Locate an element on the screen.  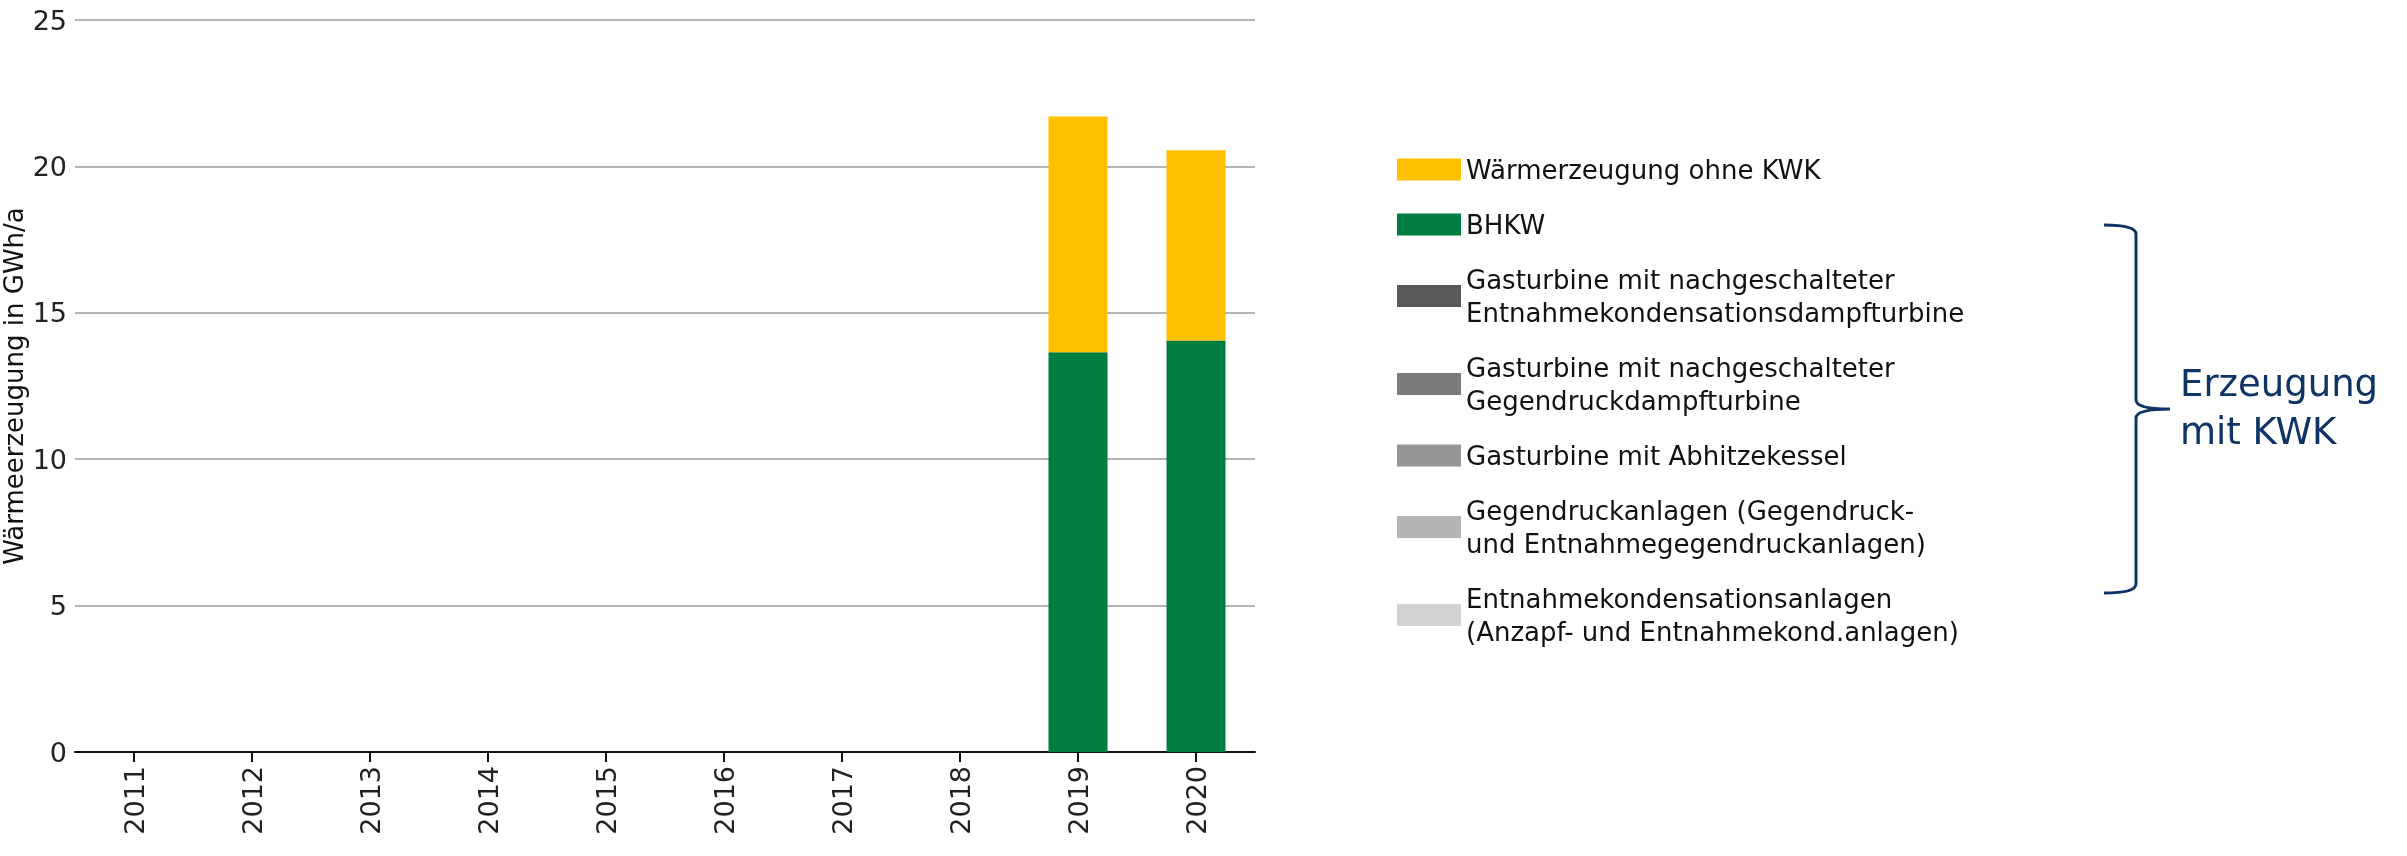
x-tick-label: 2012 is located at coordinates (252, 800).